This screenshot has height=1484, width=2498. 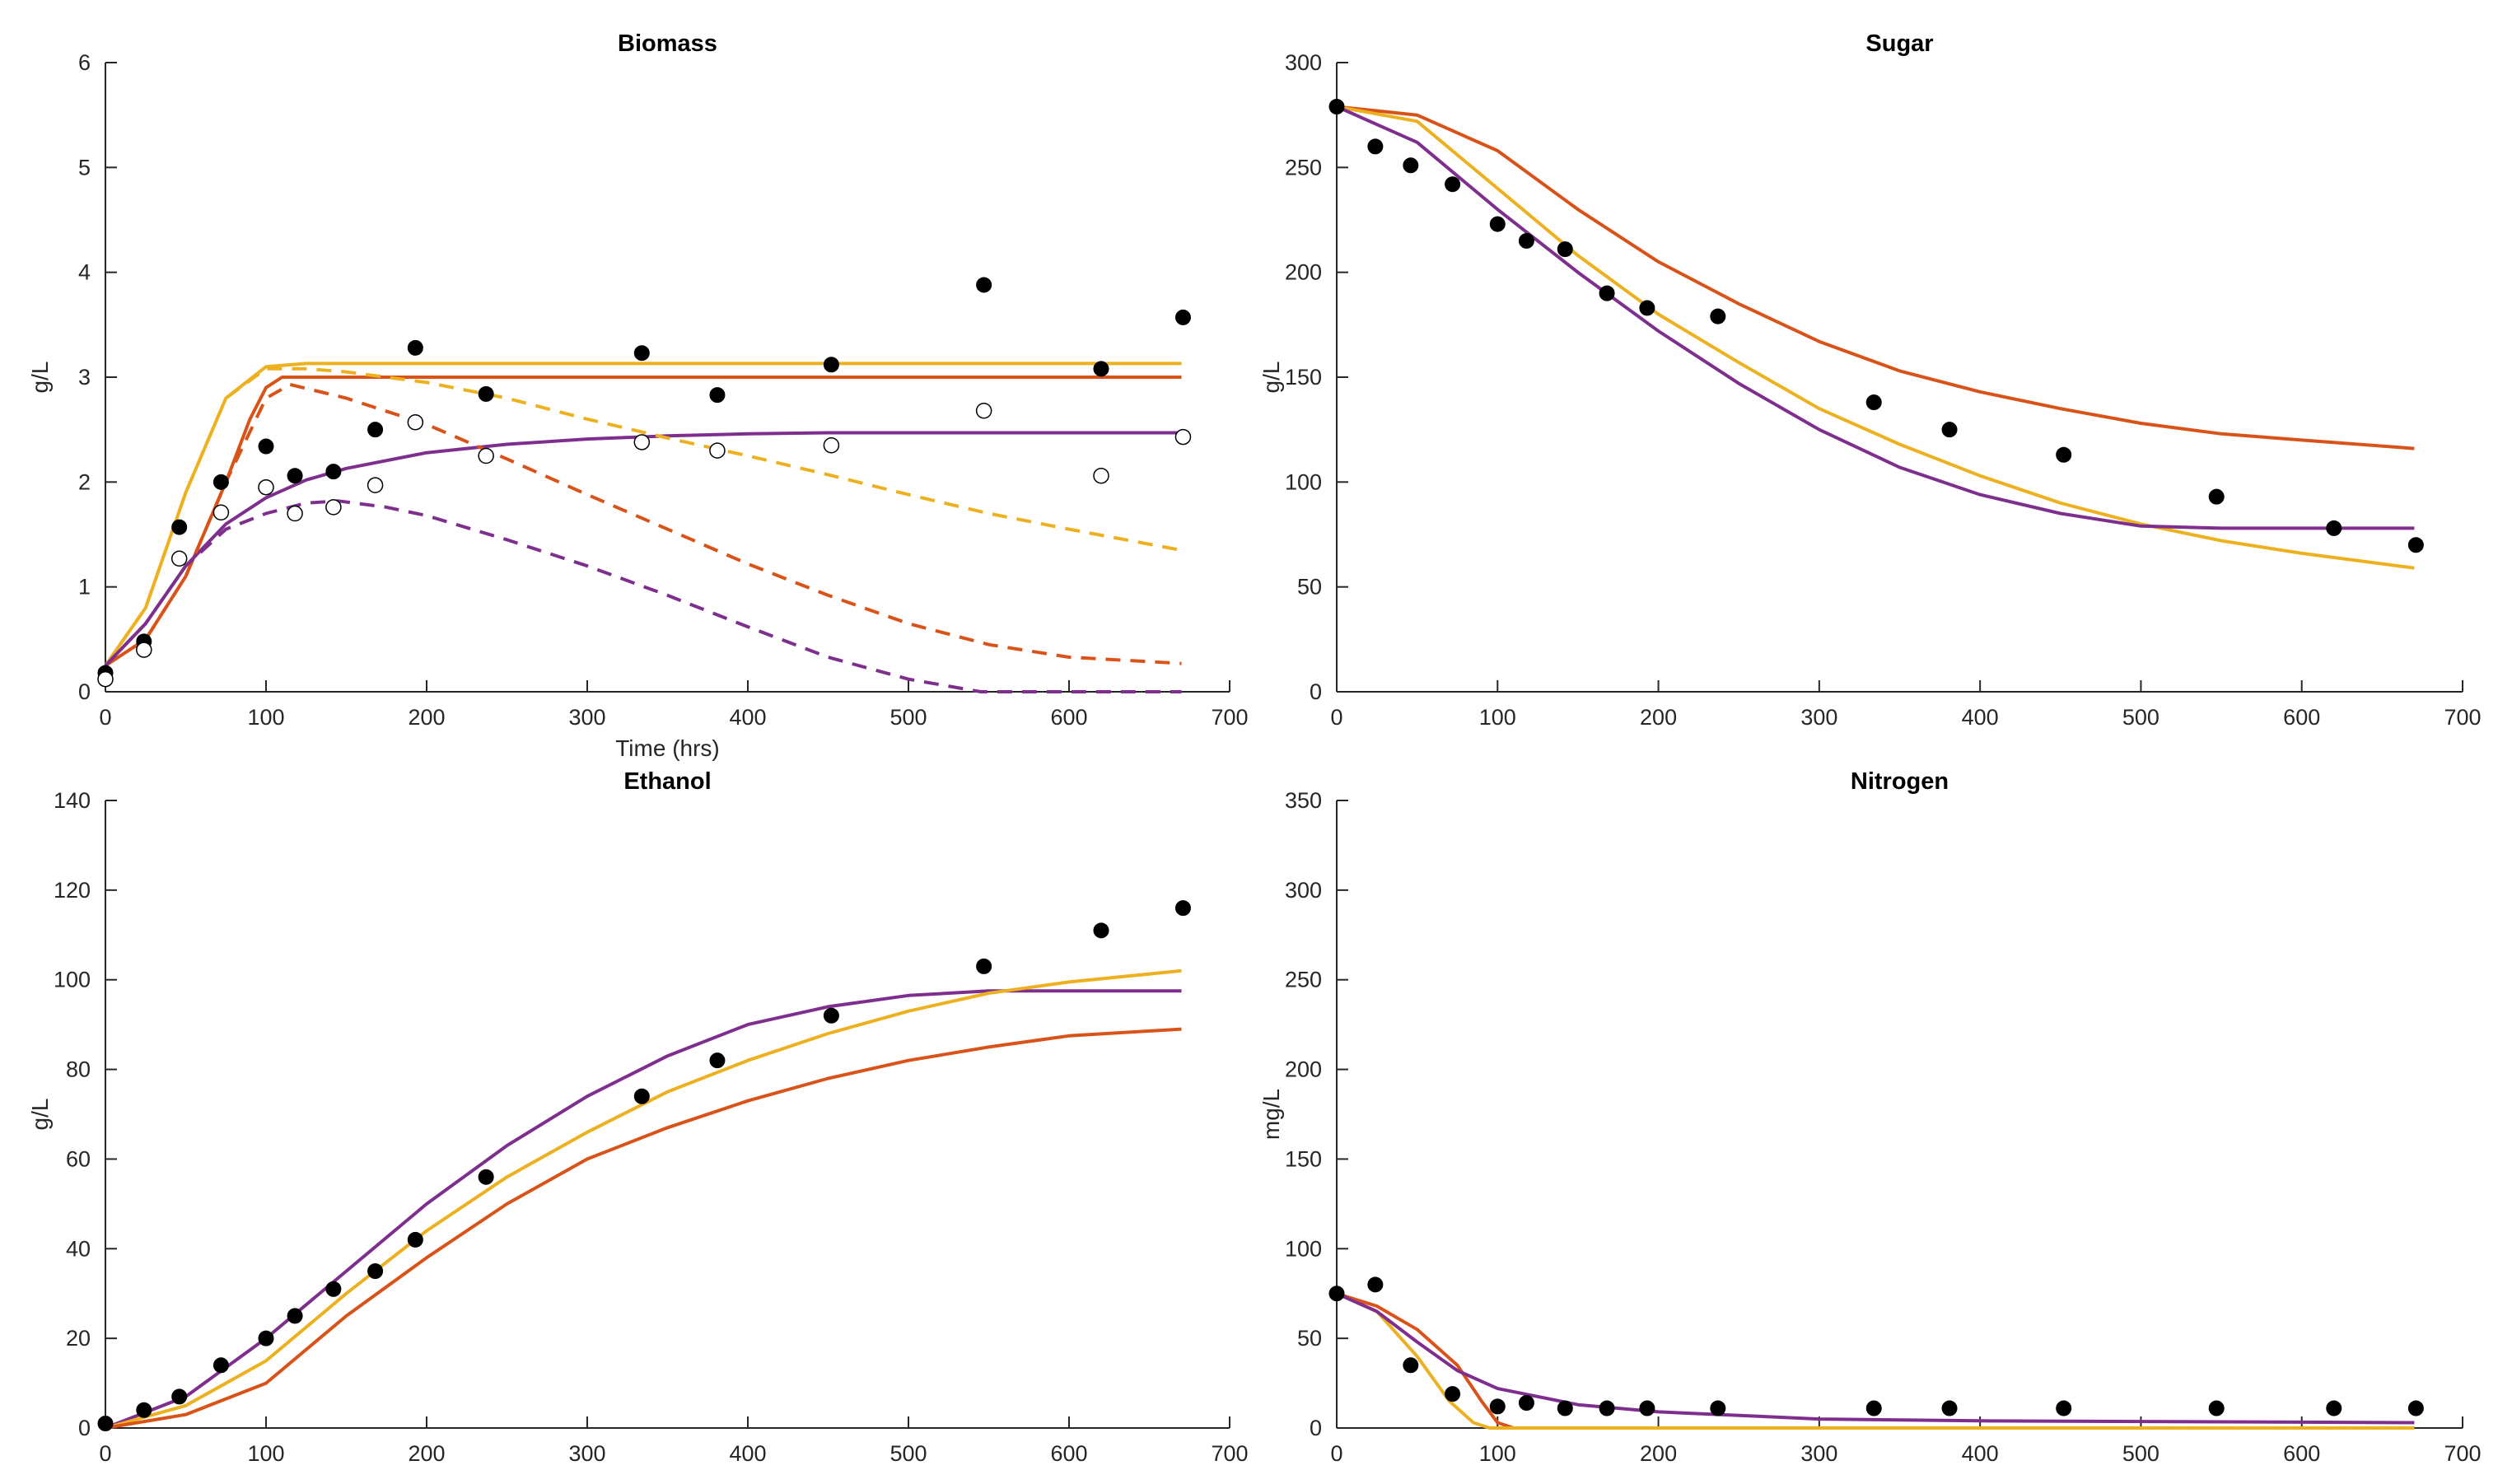 What do you see at coordinates (84, 377) in the screenshot?
I see `y-tick-label: 3` at bounding box center [84, 377].